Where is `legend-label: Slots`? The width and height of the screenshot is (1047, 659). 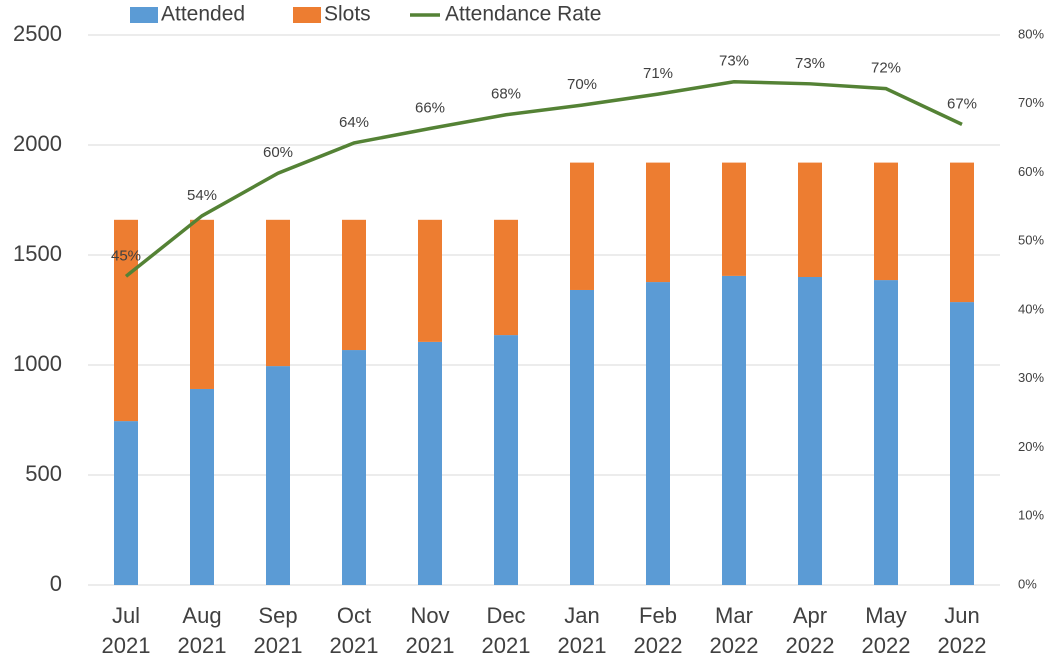 legend-label: Slots is located at coordinates (347, 14).